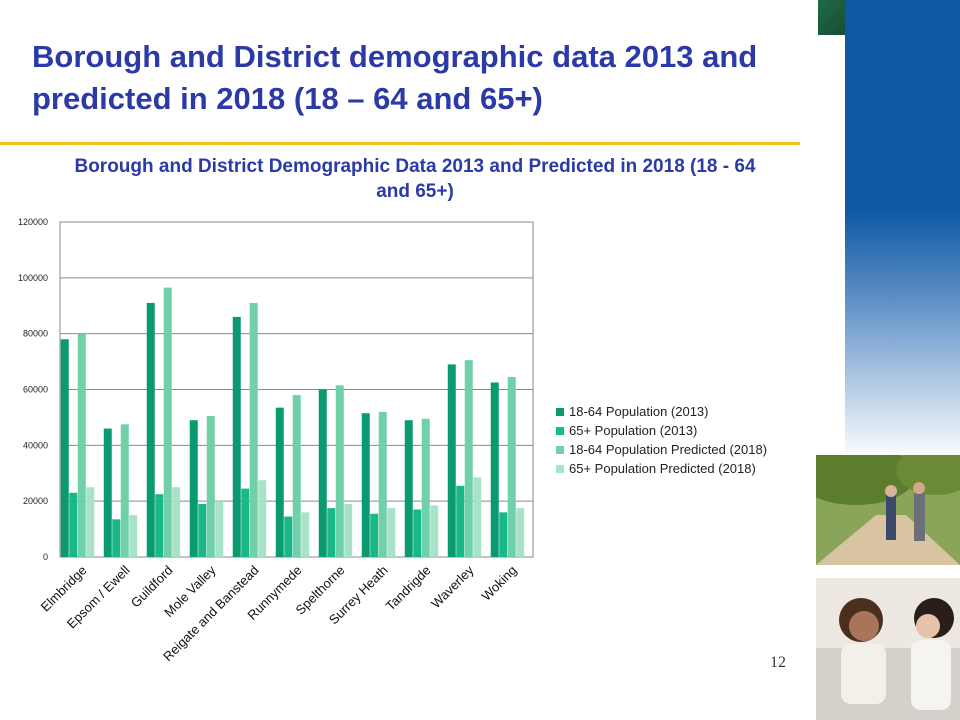  I want to click on title-rule, so click(400, 143).